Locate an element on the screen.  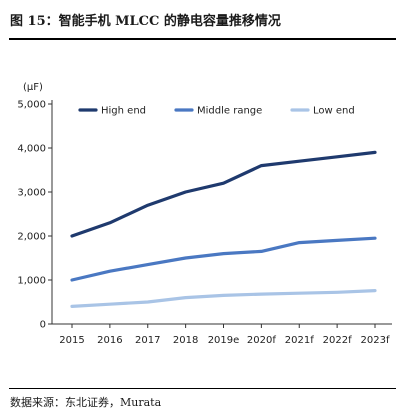
y-axis-unit: (μF) is located at coordinates (33, 87).